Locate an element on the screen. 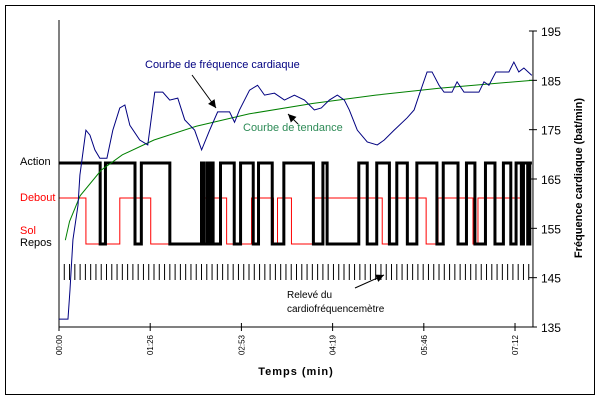  x-axis-title: Temps (min) is located at coordinates (296, 372).